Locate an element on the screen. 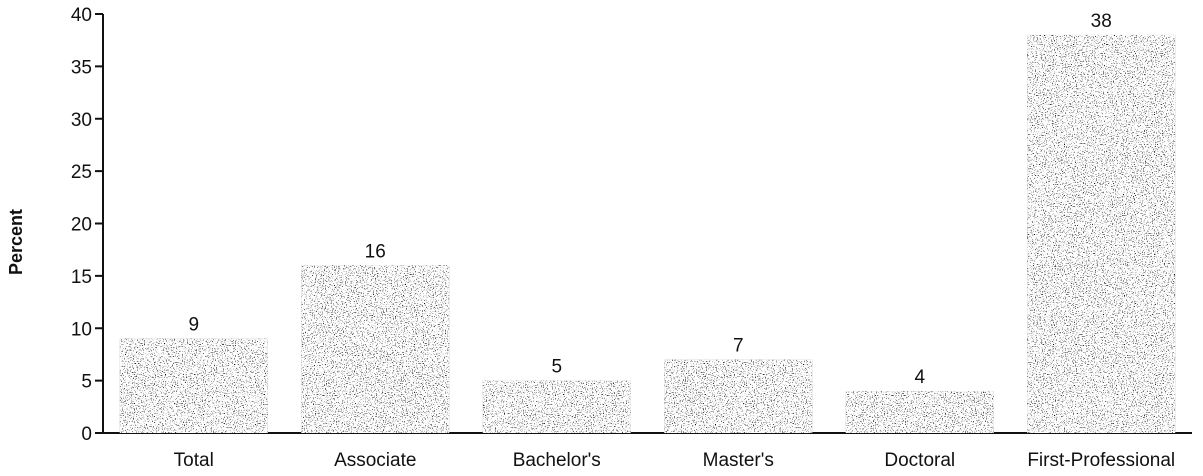 The height and width of the screenshot is (476, 1203). y-tick-label: 15 is located at coordinates (81, 277).